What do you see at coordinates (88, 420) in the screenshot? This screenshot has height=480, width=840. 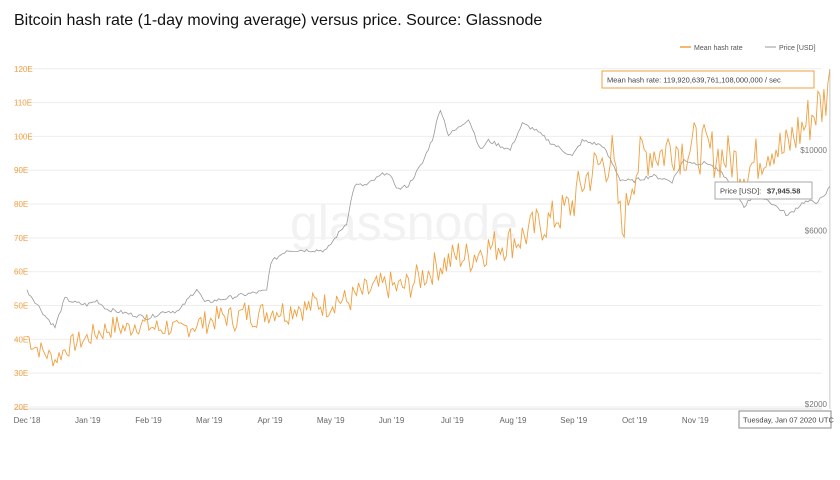 I see `x-tick-label: Jan '19` at bounding box center [88, 420].